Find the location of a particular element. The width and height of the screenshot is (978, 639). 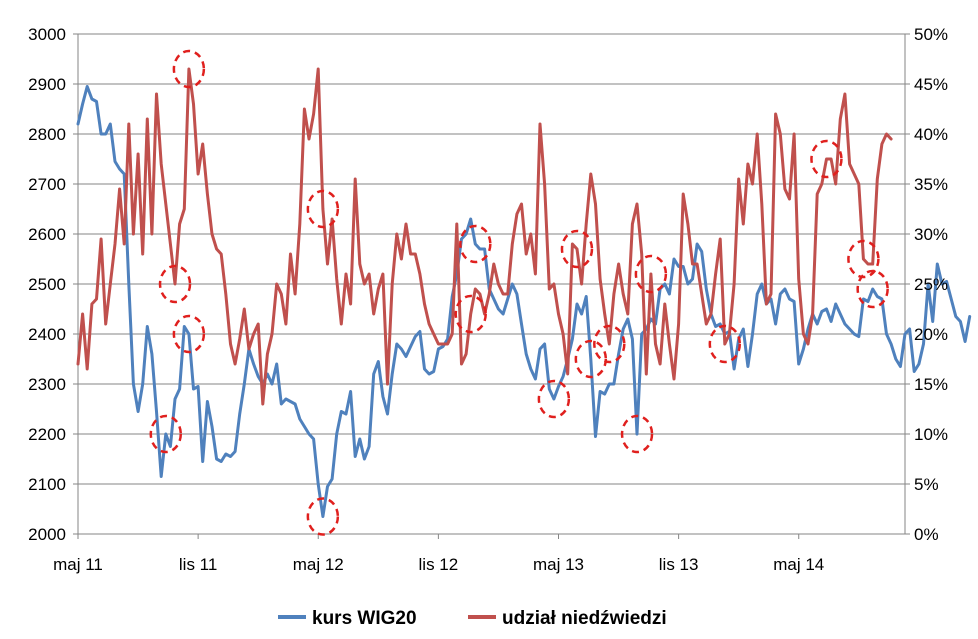

y-right-tick-label: 45% is located at coordinates (931, 84).